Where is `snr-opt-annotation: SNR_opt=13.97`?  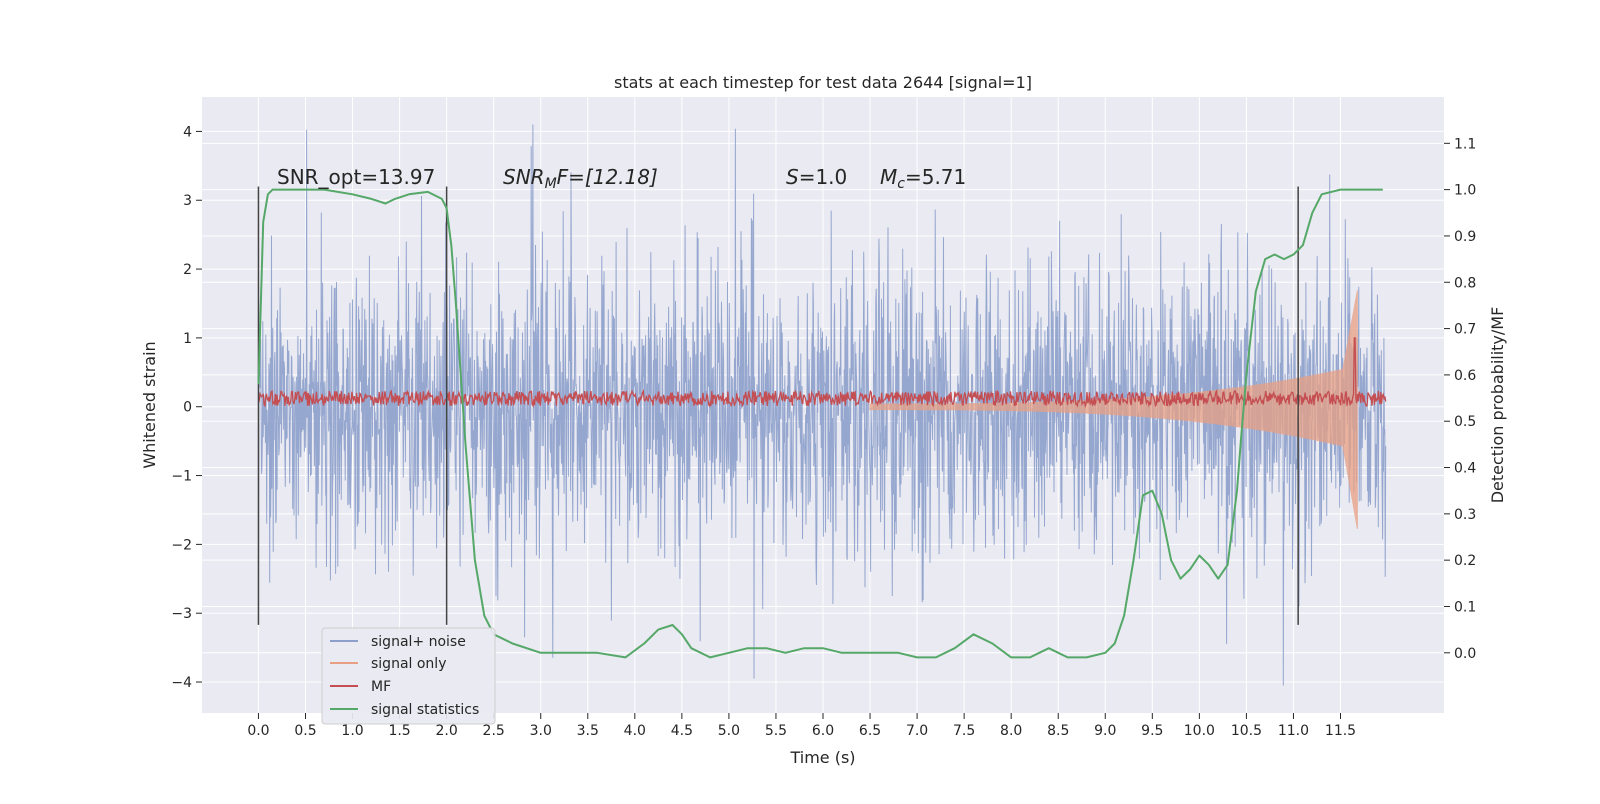
snr-opt-annotation: SNR_opt=13.97 is located at coordinates (356, 177).